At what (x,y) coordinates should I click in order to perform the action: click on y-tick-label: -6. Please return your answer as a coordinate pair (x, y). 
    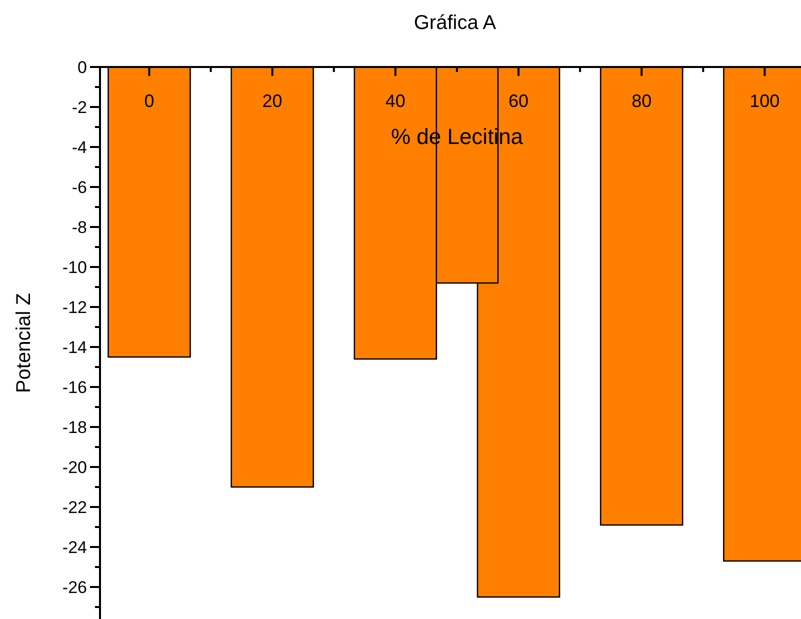
    Looking at the image, I should click on (79, 187).